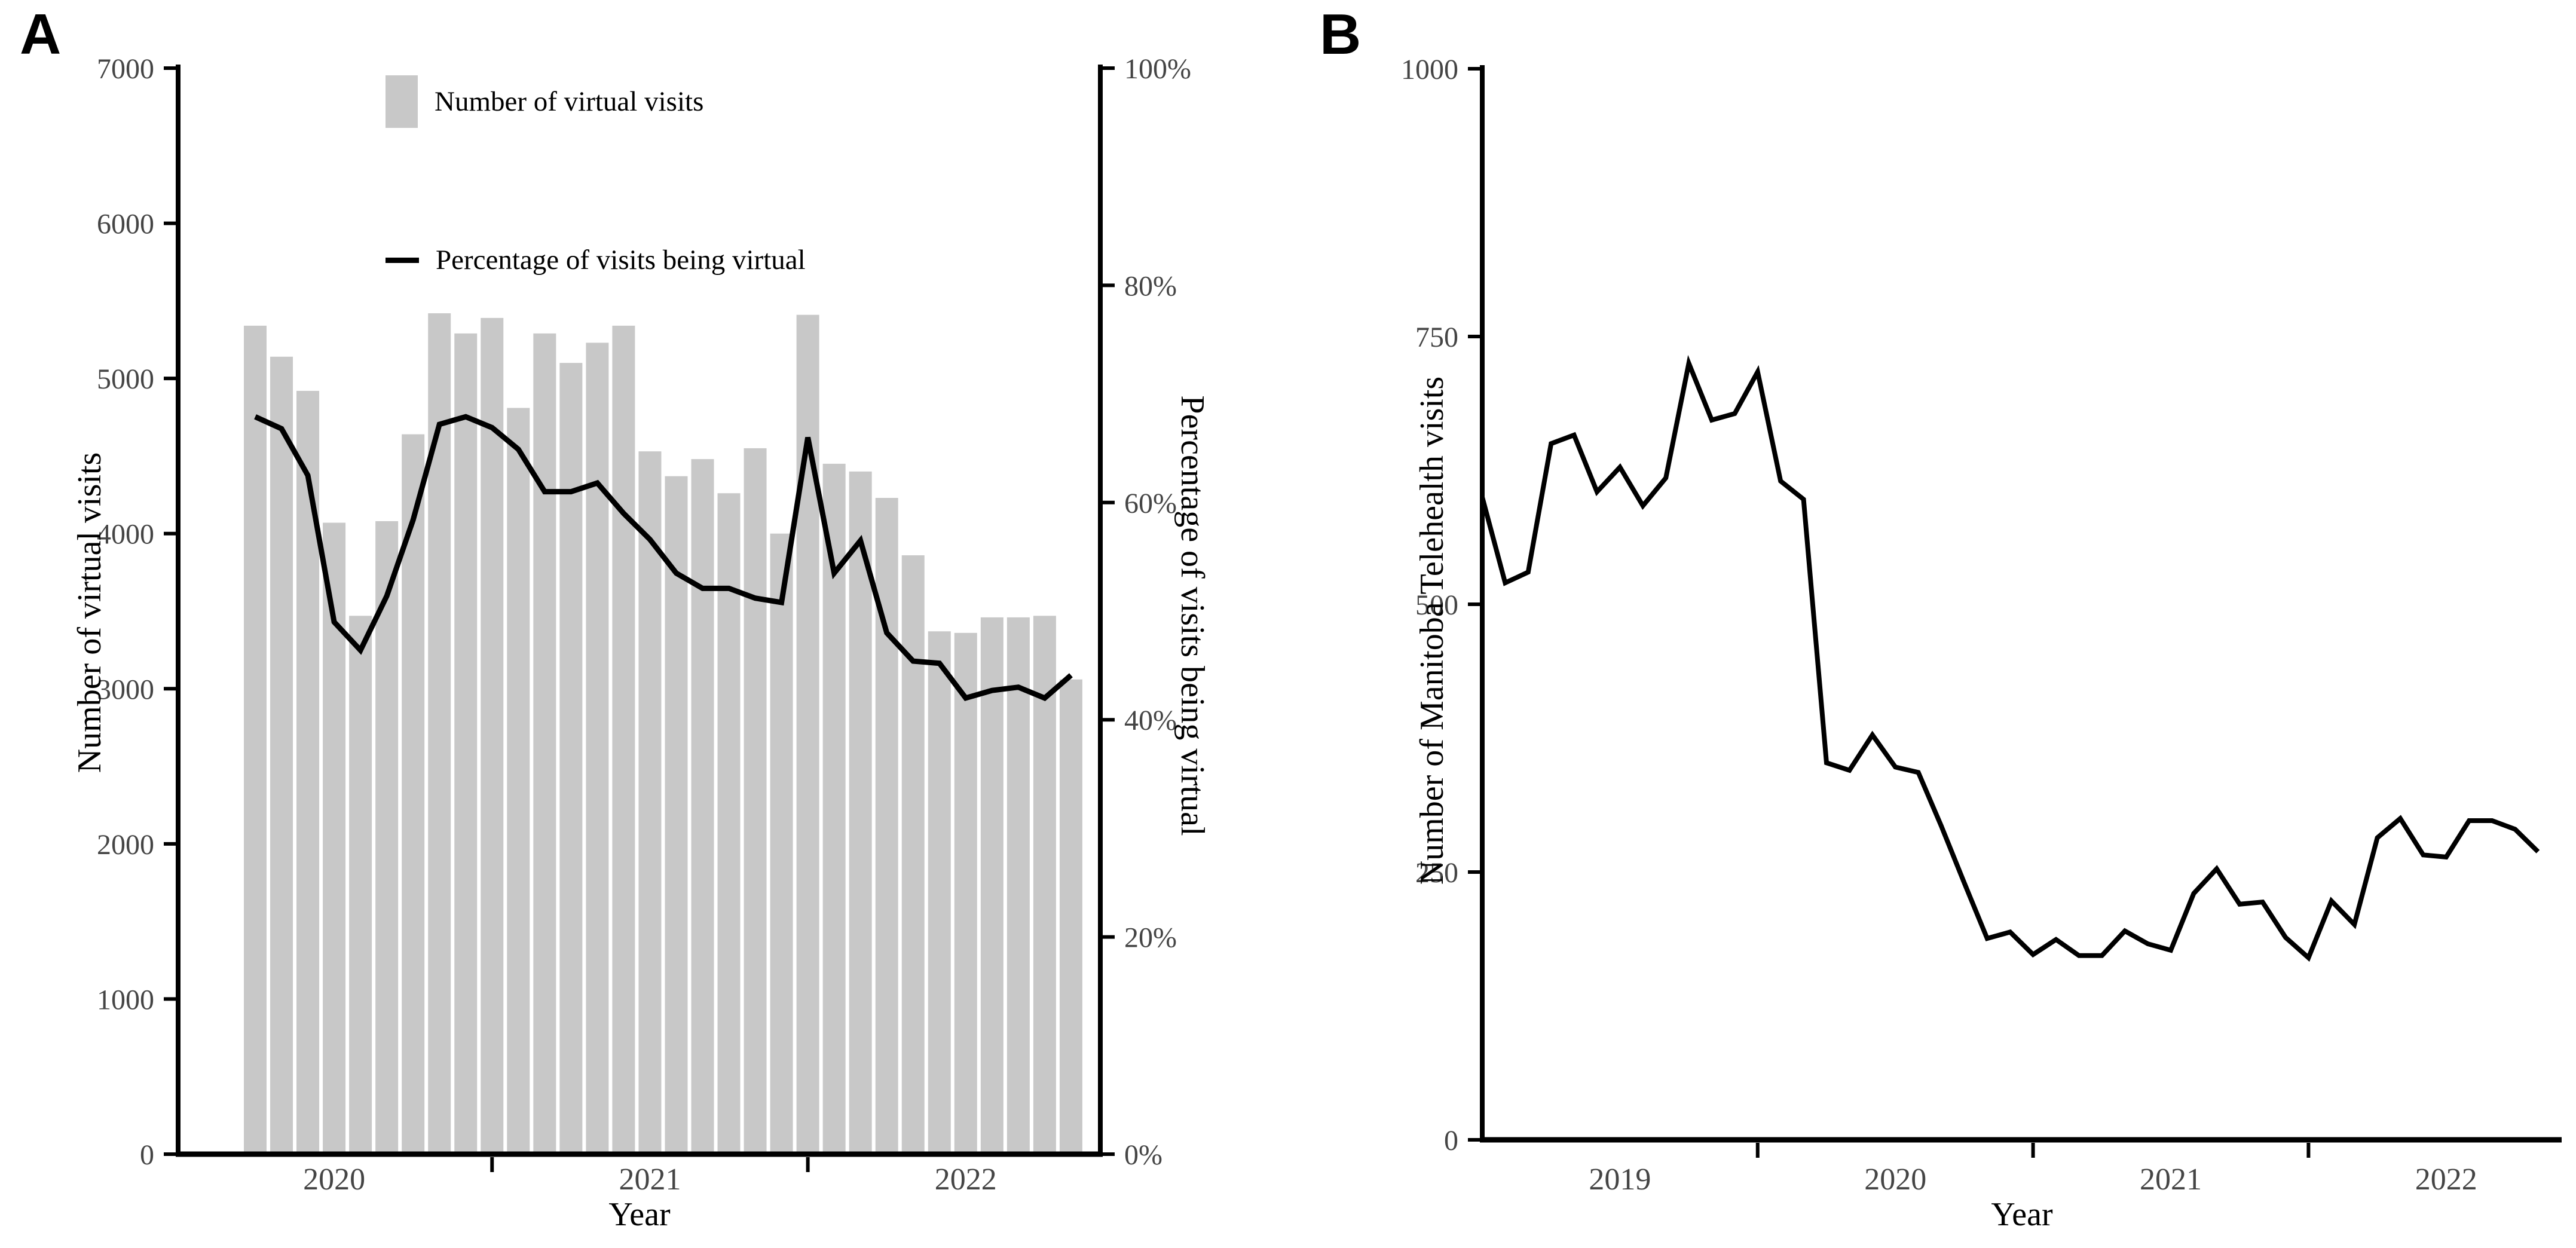 Image resolution: width=2576 pixels, height=1248 pixels. Describe the element at coordinates (125, 379) in the screenshot. I see `a-y-left-tick-label: 5000` at that location.